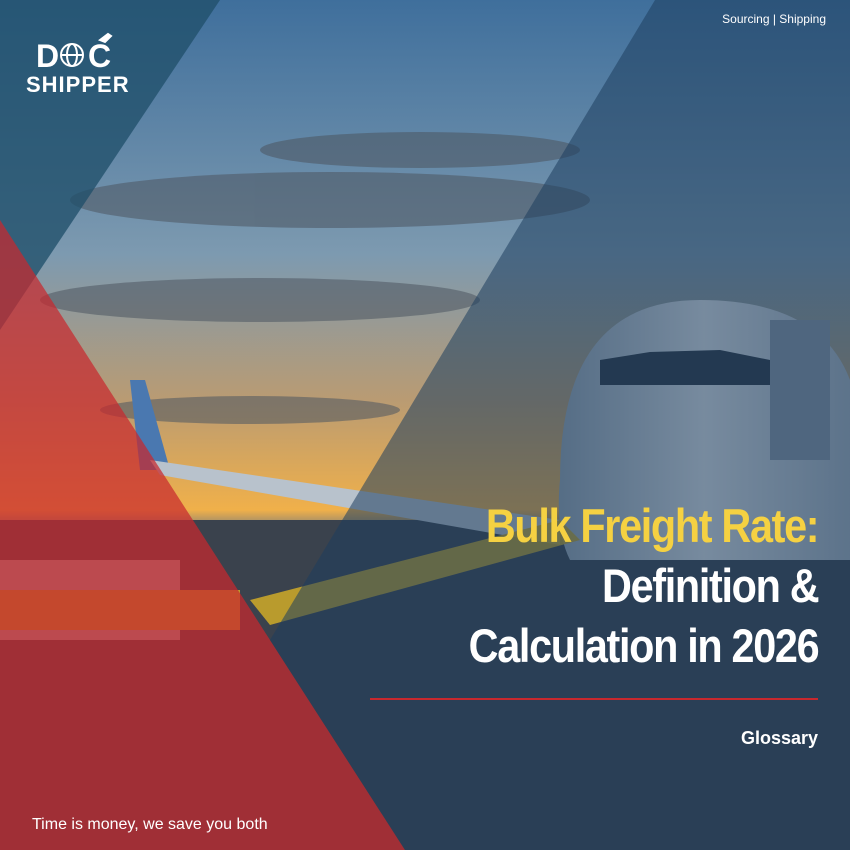  Describe the element at coordinates (652, 525) in the screenshot. I see `title-line: Bulk Freight Rate:` at that location.